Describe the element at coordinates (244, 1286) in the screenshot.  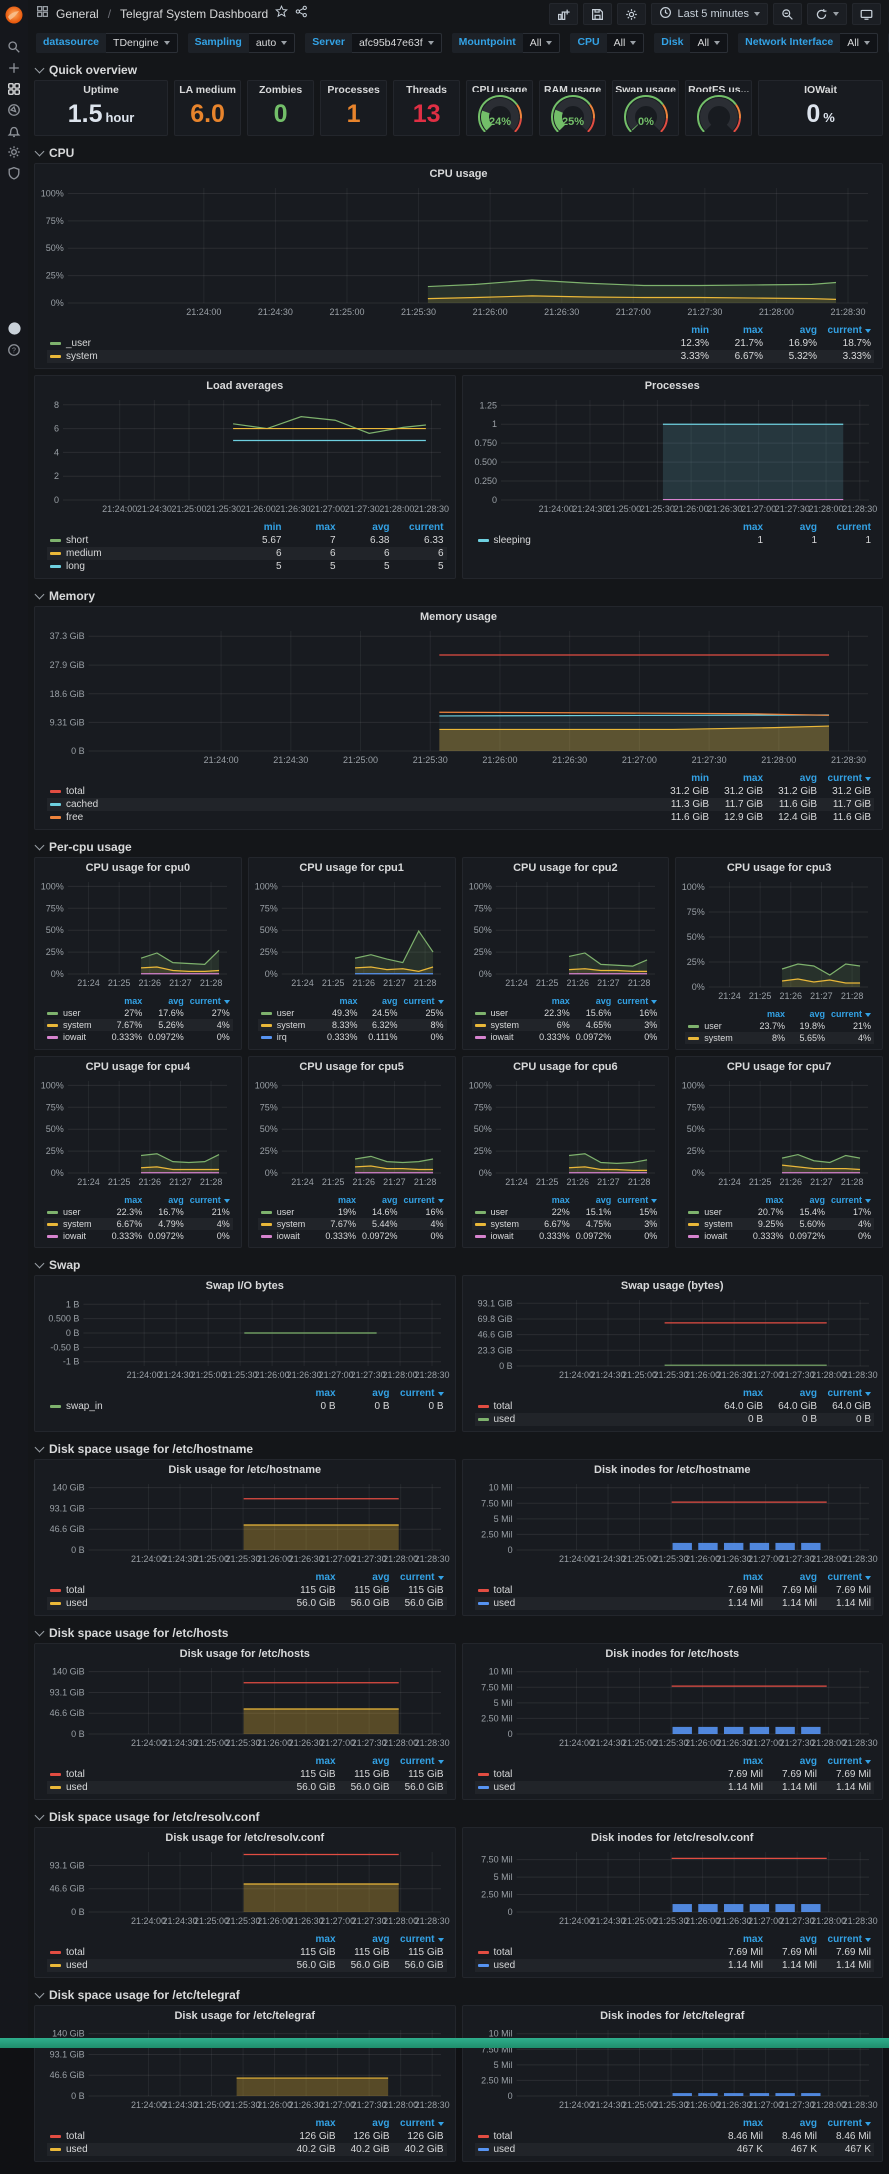
I see `panel-title: Swap I/O bytes` at that location.